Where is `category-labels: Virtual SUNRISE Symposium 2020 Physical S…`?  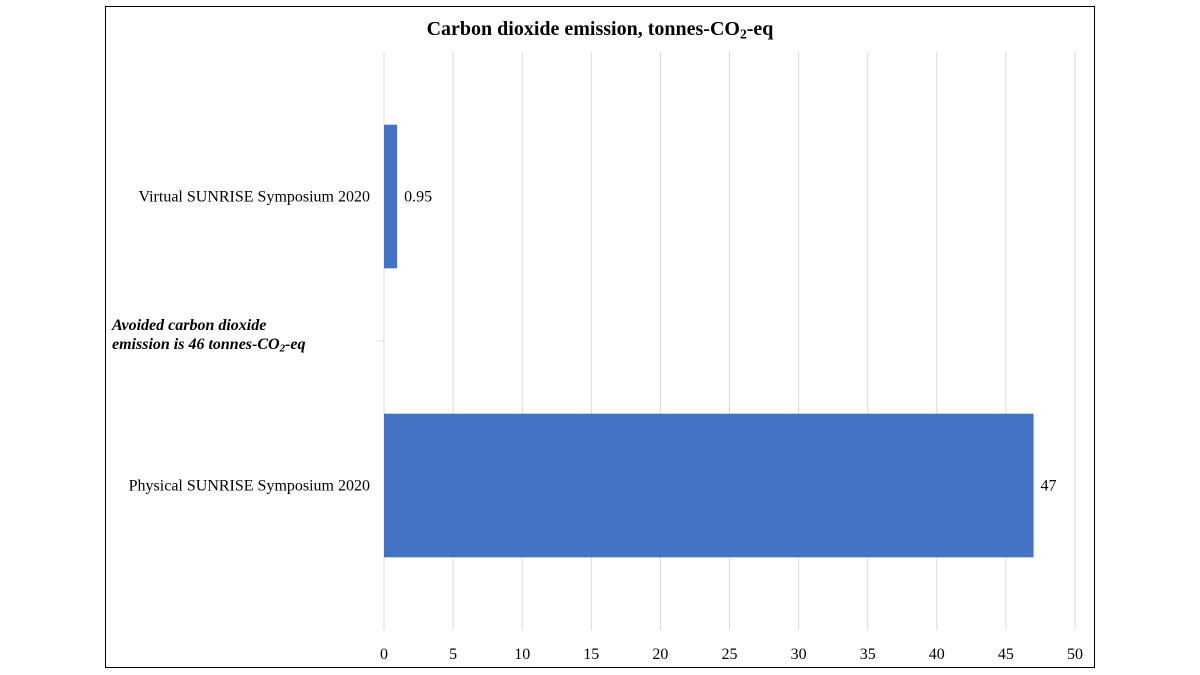 category-labels: Virtual SUNRISE Symposium 2020 Physical S… is located at coordinates (249, 342).